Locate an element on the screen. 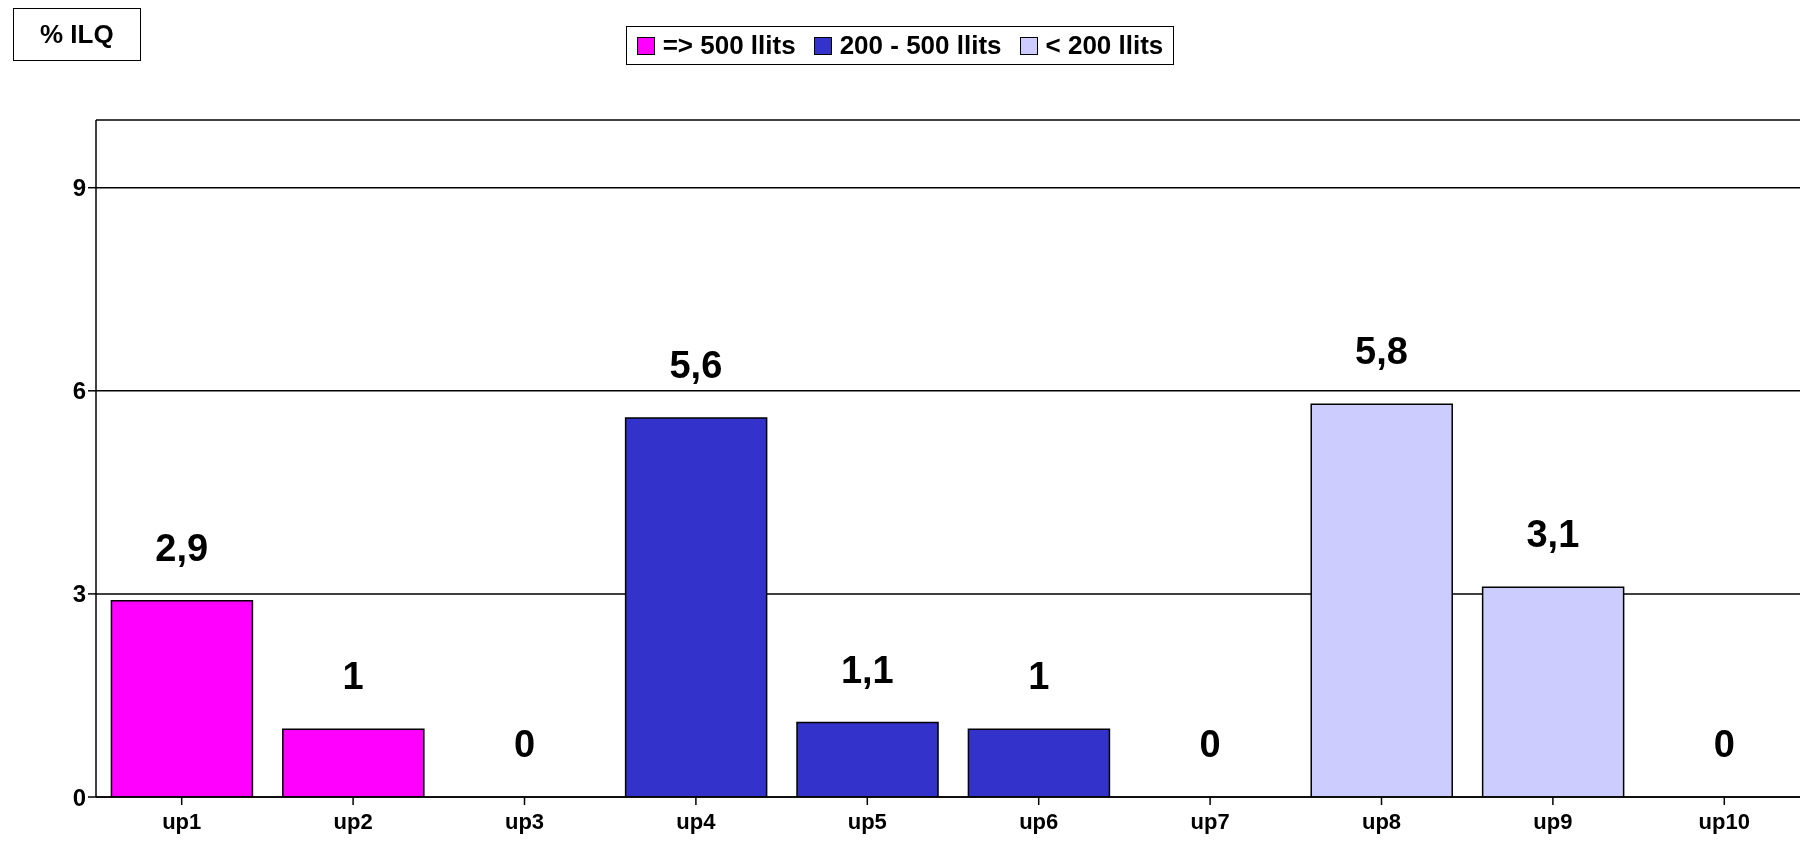 Image resolution: width=1800 pixels, height=847 pixels. data-label: 3,1 is located at coordinates (1553, 534).